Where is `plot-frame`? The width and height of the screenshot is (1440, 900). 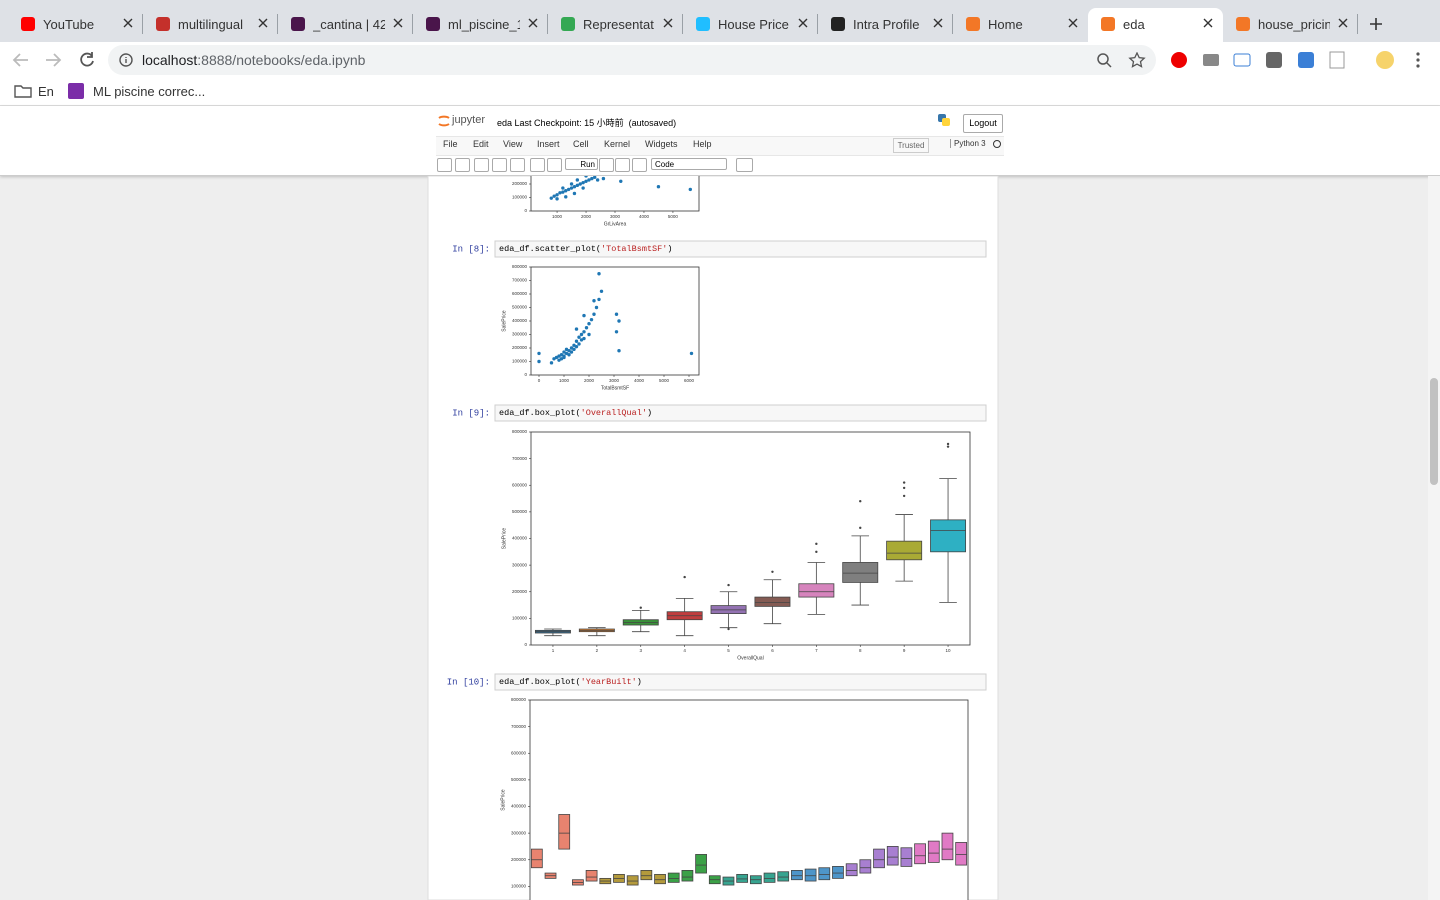 plot-frame is located at coordinates (750, 538).